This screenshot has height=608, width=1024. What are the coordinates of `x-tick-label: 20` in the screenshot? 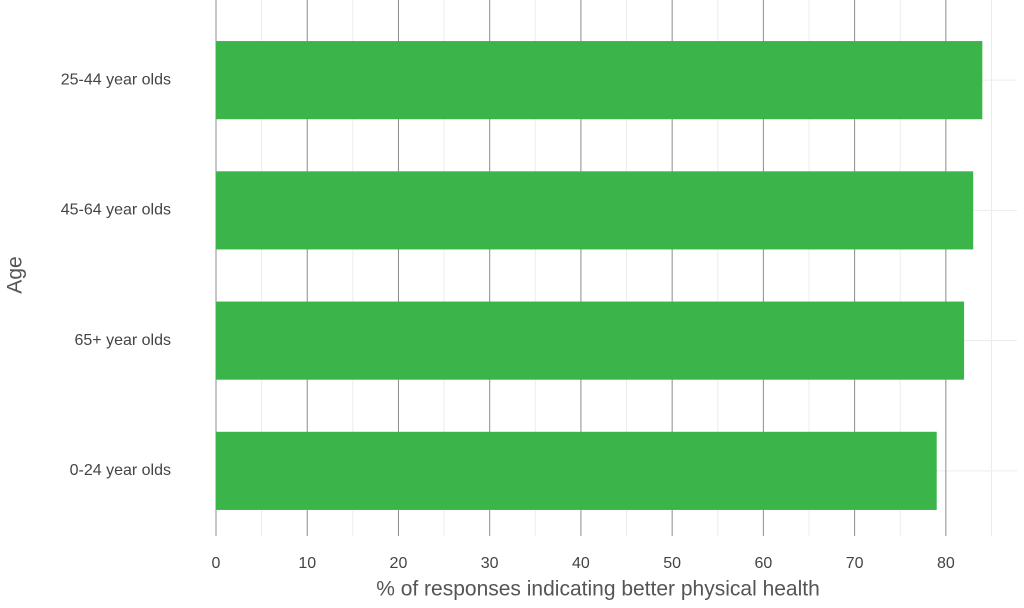 It's located at (399, 563).